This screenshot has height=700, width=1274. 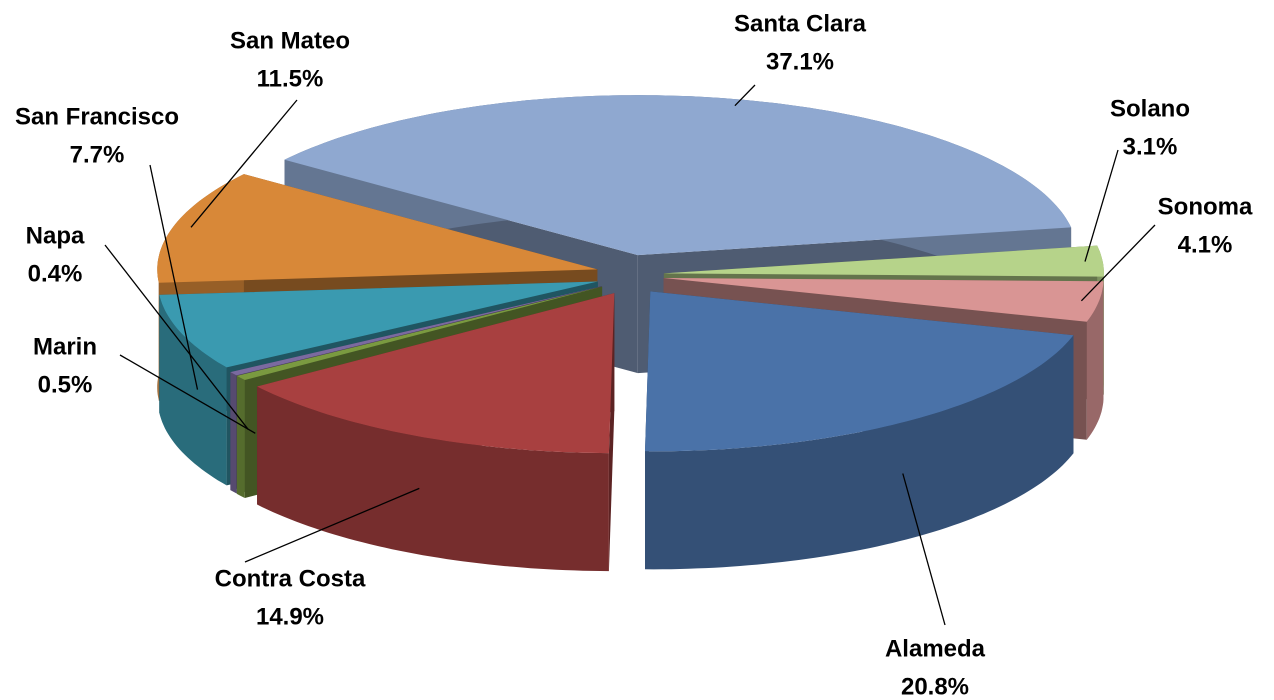 What do you see at coordinates (1205, 244) in the screenshot?
I see `label-value: 4.1%` at bounding box center [1205, 244].